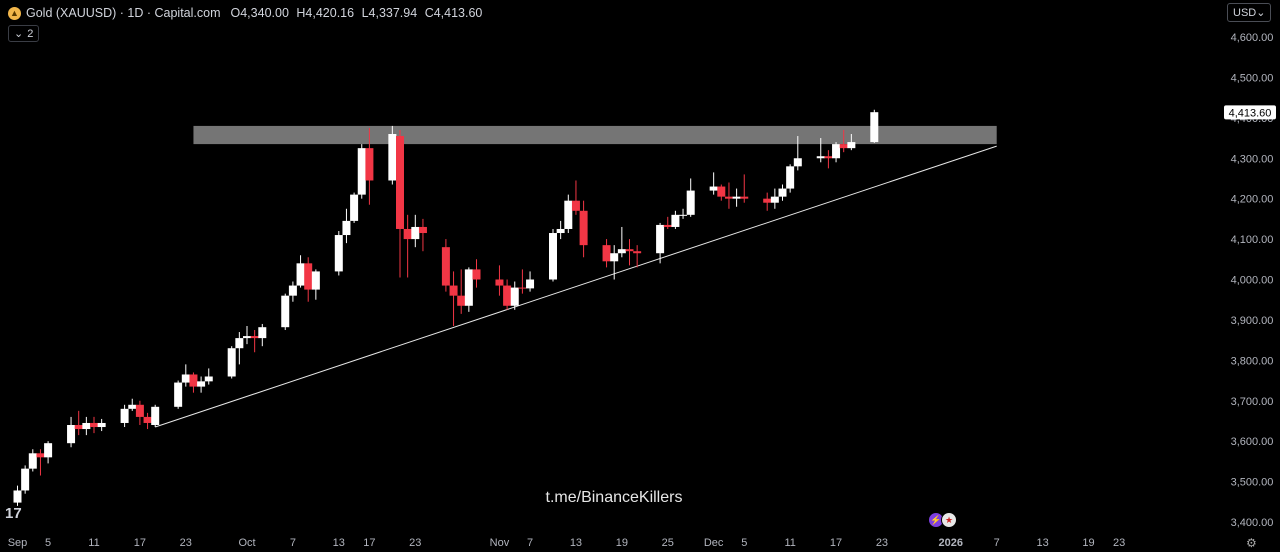 This screenshot has height=552, width=1280. I want to click on watermark-text: t.me/BinanceKillers, so click(614, 497).